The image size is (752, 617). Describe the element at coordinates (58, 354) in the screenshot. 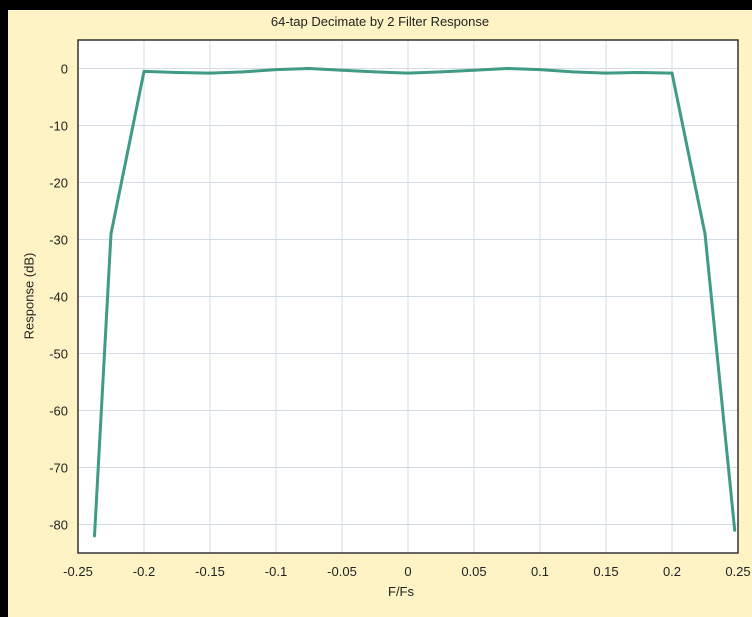

I see `y-tick-label: -50` at that location.